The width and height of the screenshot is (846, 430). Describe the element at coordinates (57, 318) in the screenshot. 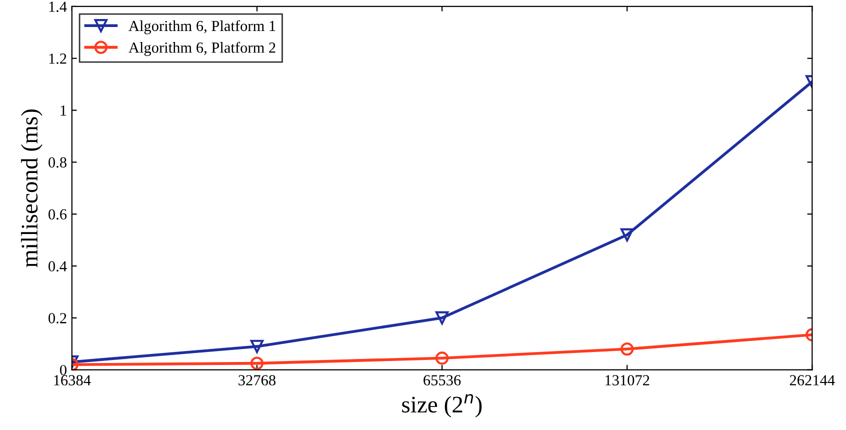

I see `y-tick-label: 0.2` at that location.